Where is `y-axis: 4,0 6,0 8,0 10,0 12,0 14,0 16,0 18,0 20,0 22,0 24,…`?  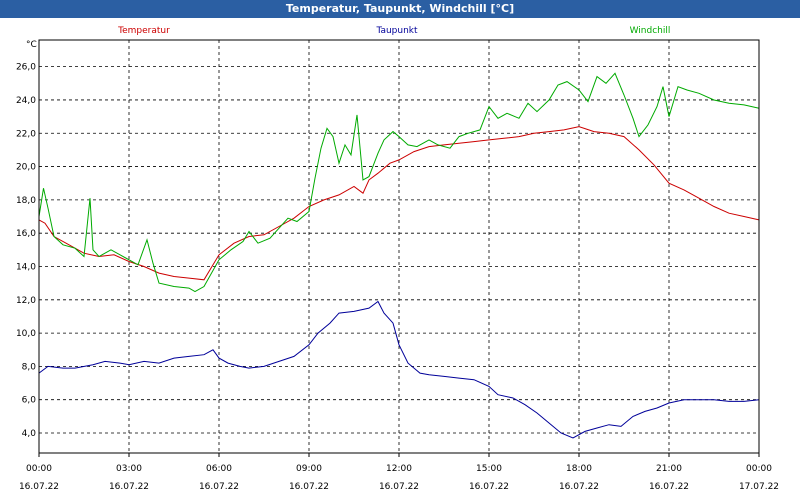
y-axis: 4,0 6,0 8,0 10,0 12,0 14,0 16,0 18,0 20,0 22,0 24,… is located at coordinates (26, 251).